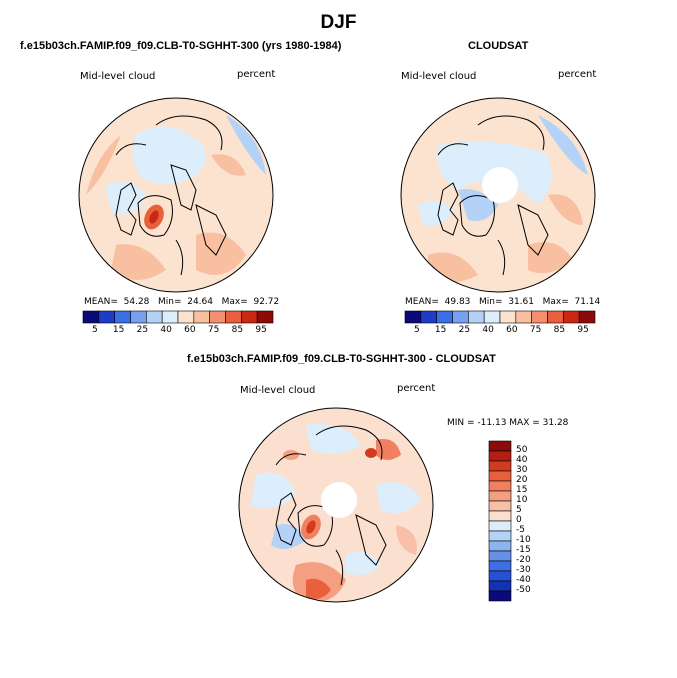 The height and width of the screenshot is (678, 677). What do you see at coordinates (176, 195) in the screenshot?
I see `map-model` at bounding box center [176, 195].